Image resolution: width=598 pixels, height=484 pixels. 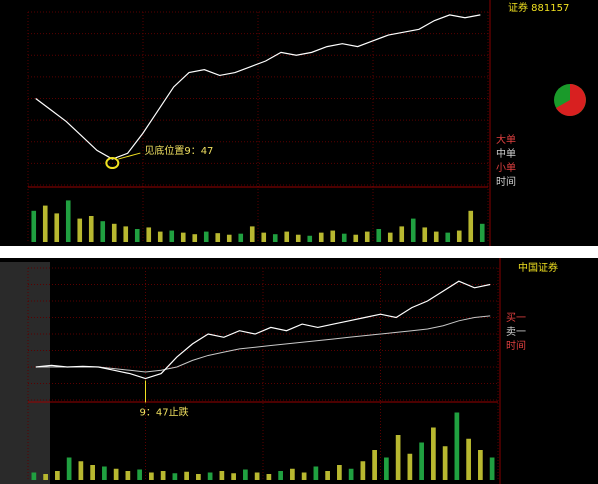 I want to click on sidebar-label: 买一, so click(x=516, y=318).